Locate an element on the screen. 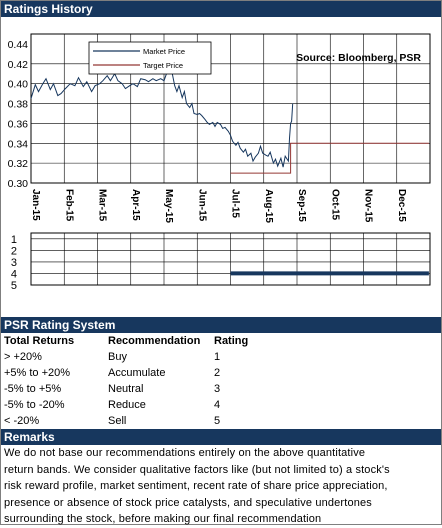 Image resolution: width=442 pixels, height=528 pixels. remarks-header: Remarks is located at coordinates (221, 437).